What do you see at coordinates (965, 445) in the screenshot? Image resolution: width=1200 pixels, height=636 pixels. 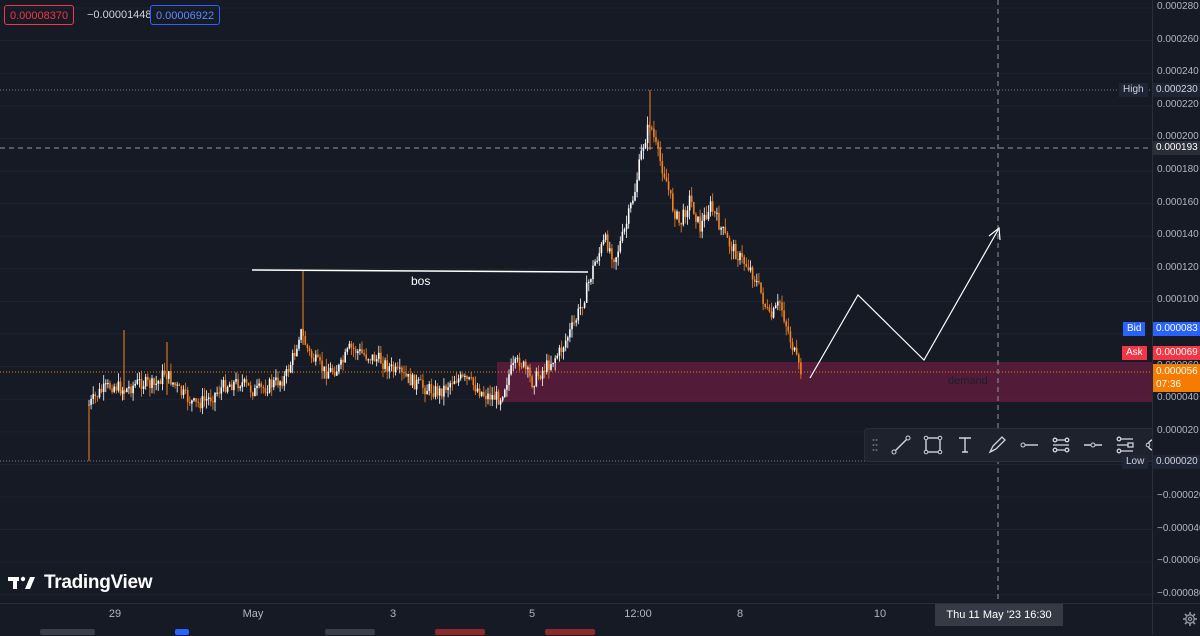 I see `text-icon` at bounding box center [965, 445].